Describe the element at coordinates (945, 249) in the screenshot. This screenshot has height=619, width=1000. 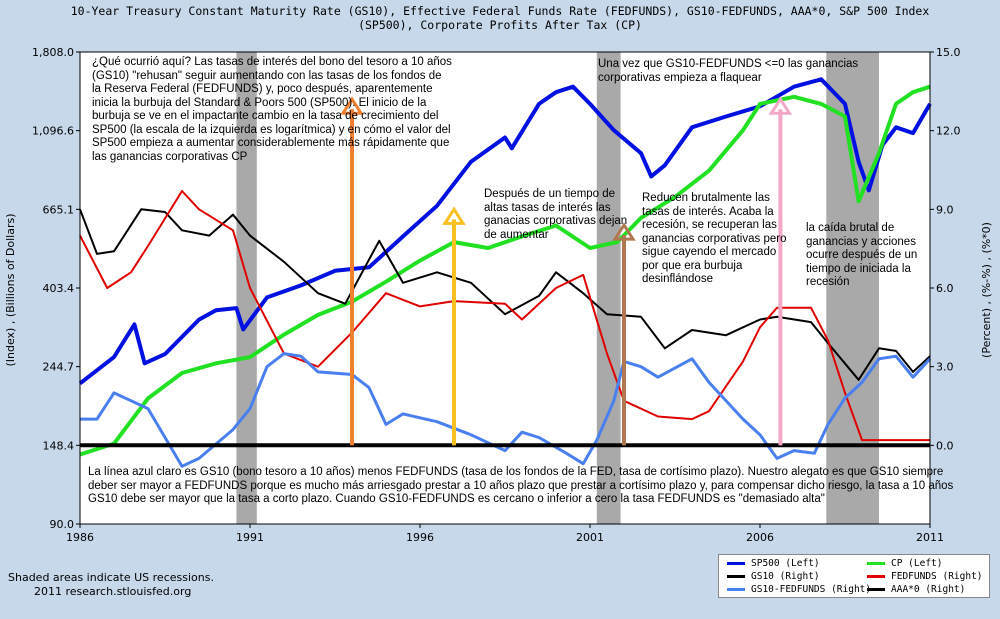
I see `right-axis: 15.0 12.0 9.0 6.0 3.0 0.0` at that location.